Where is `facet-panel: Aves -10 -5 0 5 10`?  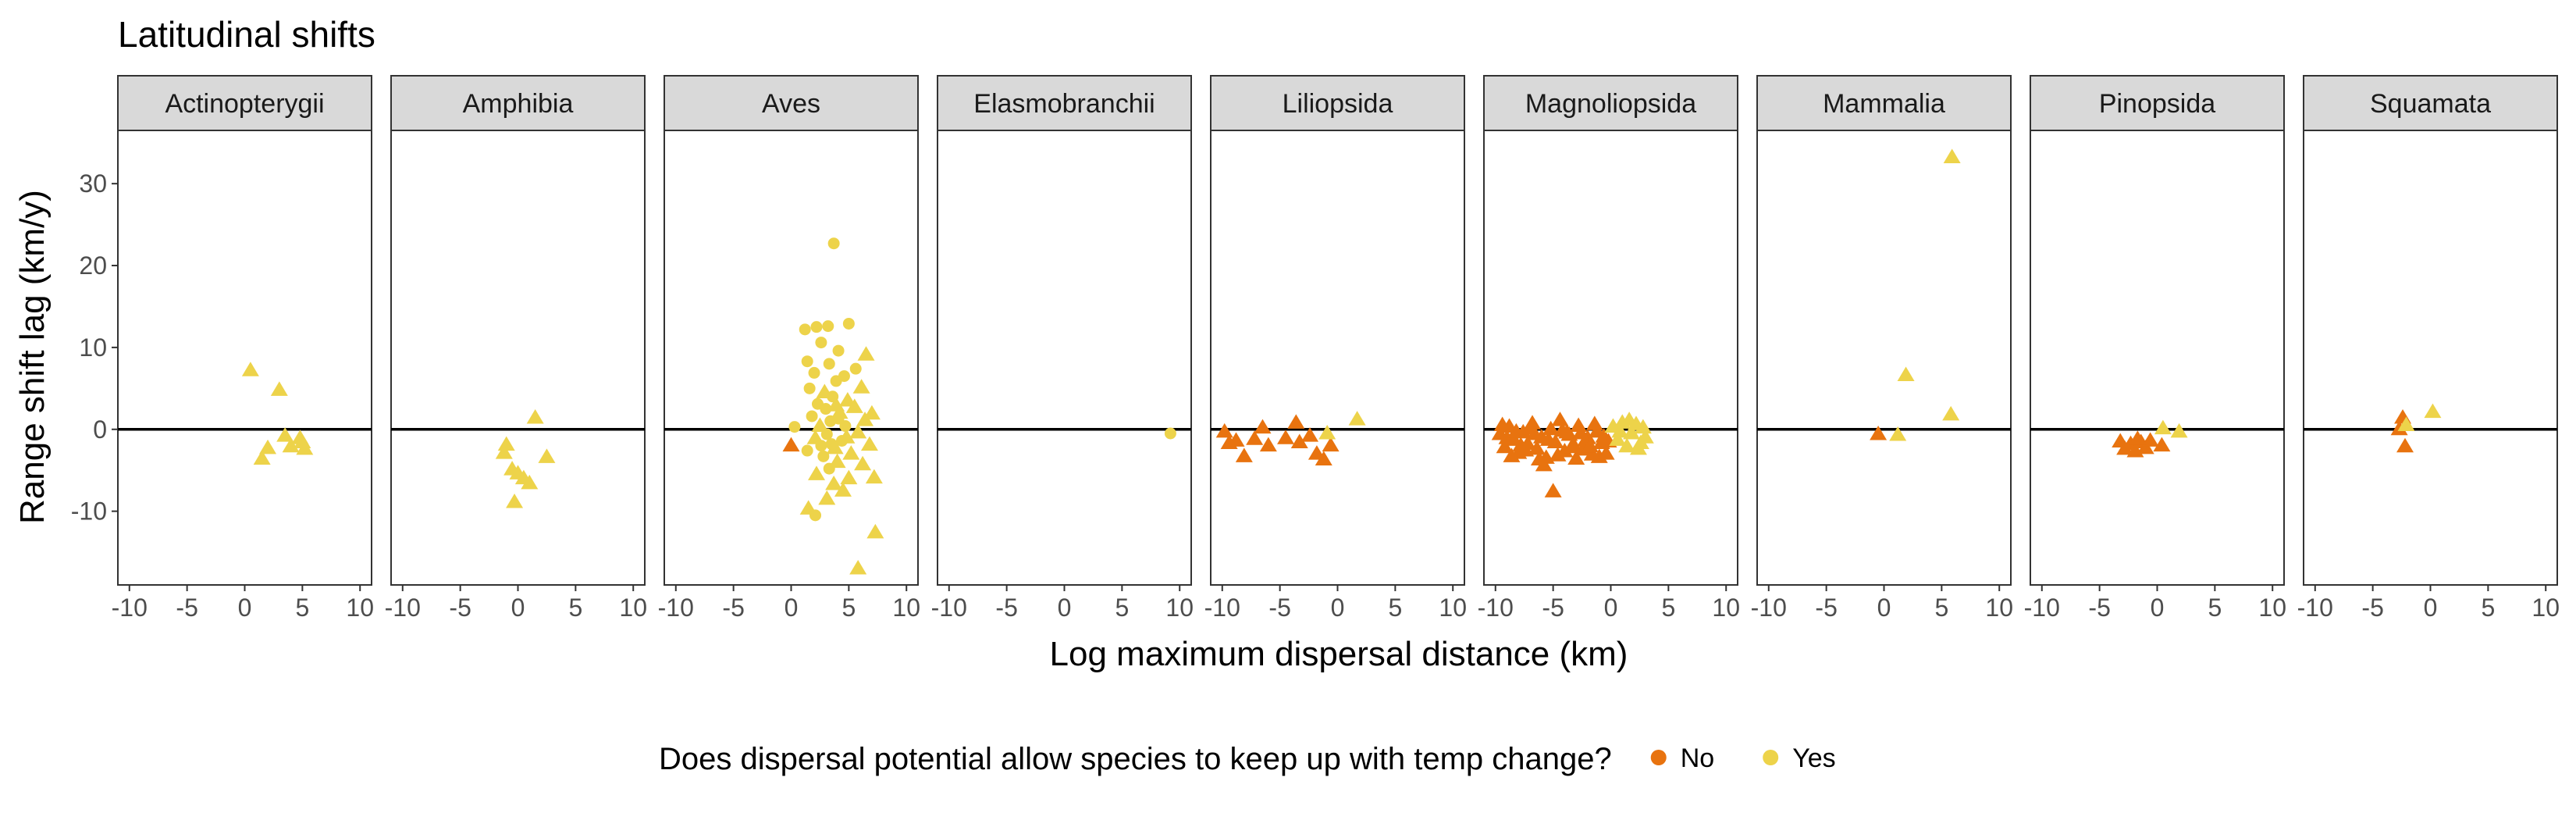 facet-panel: Aves -10 -5 0 5 10 is located at coordinates (789, 348).